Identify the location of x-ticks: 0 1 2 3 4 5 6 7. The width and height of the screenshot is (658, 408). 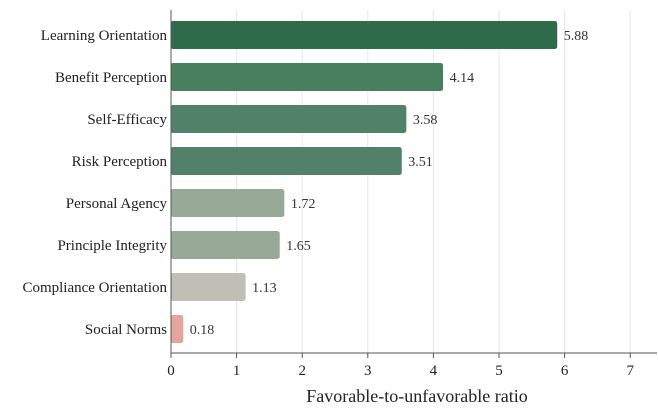
(400, 366).